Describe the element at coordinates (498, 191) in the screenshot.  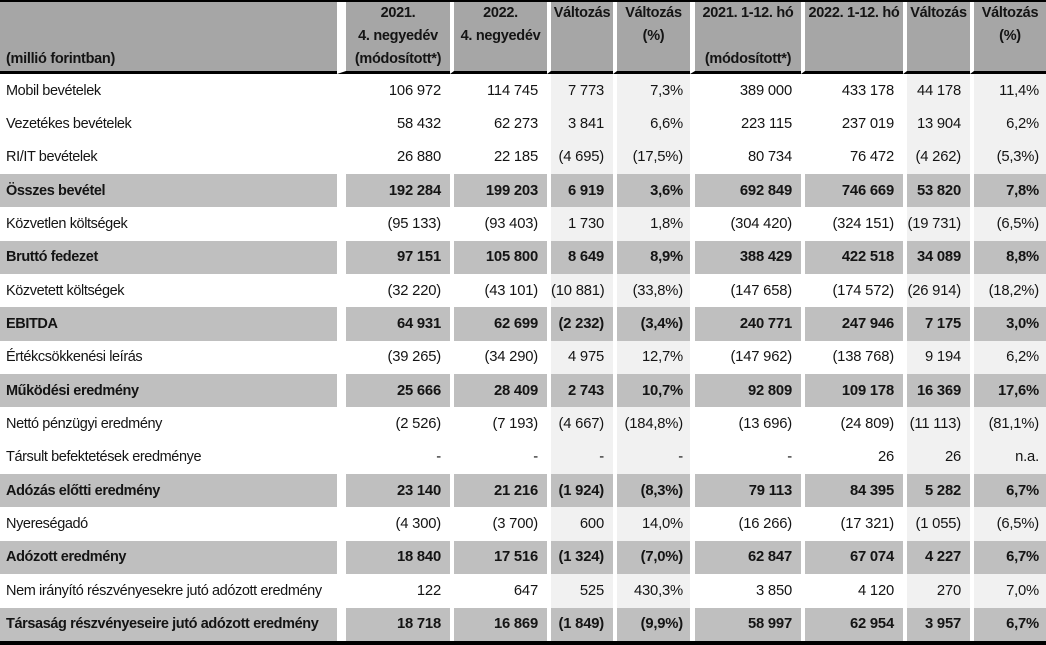
I see `value-cell: 199 203` at that location.